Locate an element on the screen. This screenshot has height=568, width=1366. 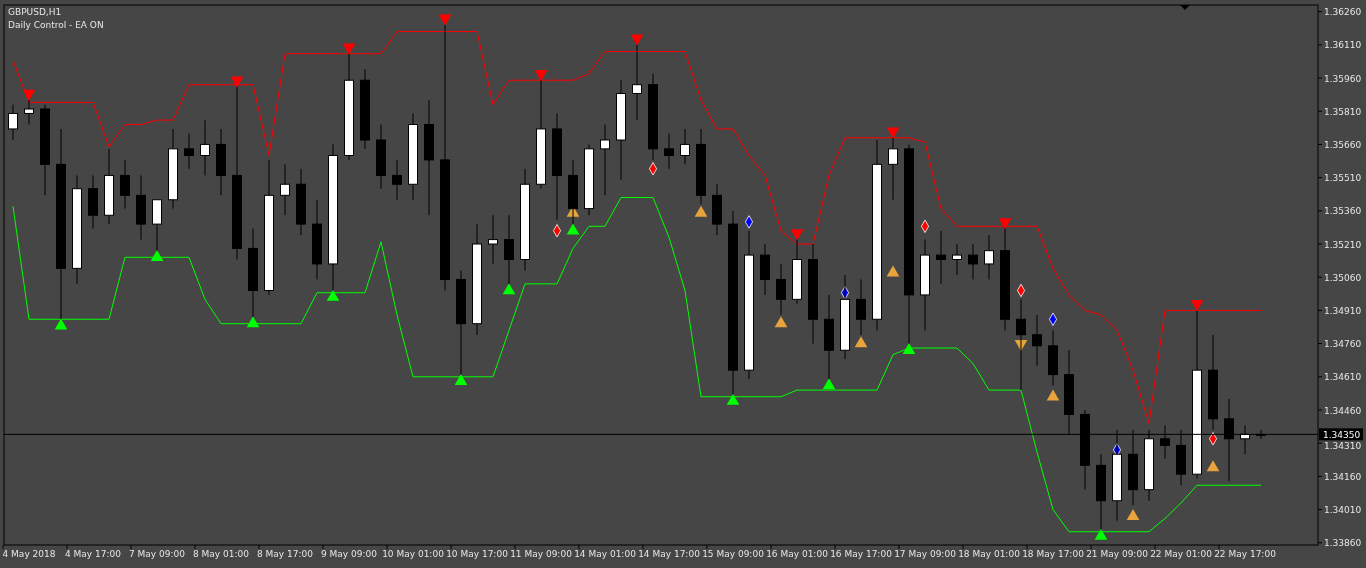
x-tick-label: 4 May 17:00 is located at coordinates (93, 554).